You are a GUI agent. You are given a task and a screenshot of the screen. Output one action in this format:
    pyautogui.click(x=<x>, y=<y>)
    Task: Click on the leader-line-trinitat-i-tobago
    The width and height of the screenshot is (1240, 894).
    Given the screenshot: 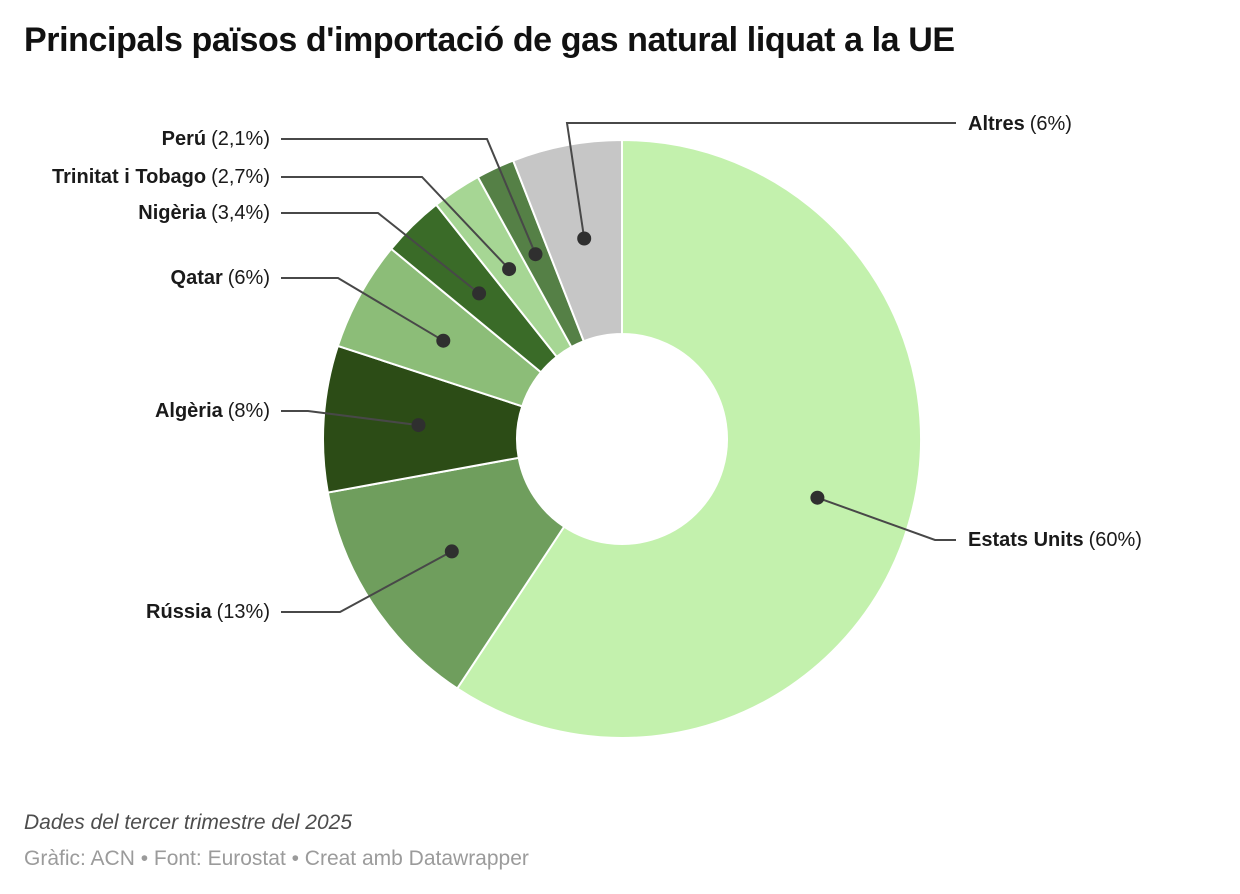 What is the action you would take?
    pyautogui.click(x=395, y=223)
    